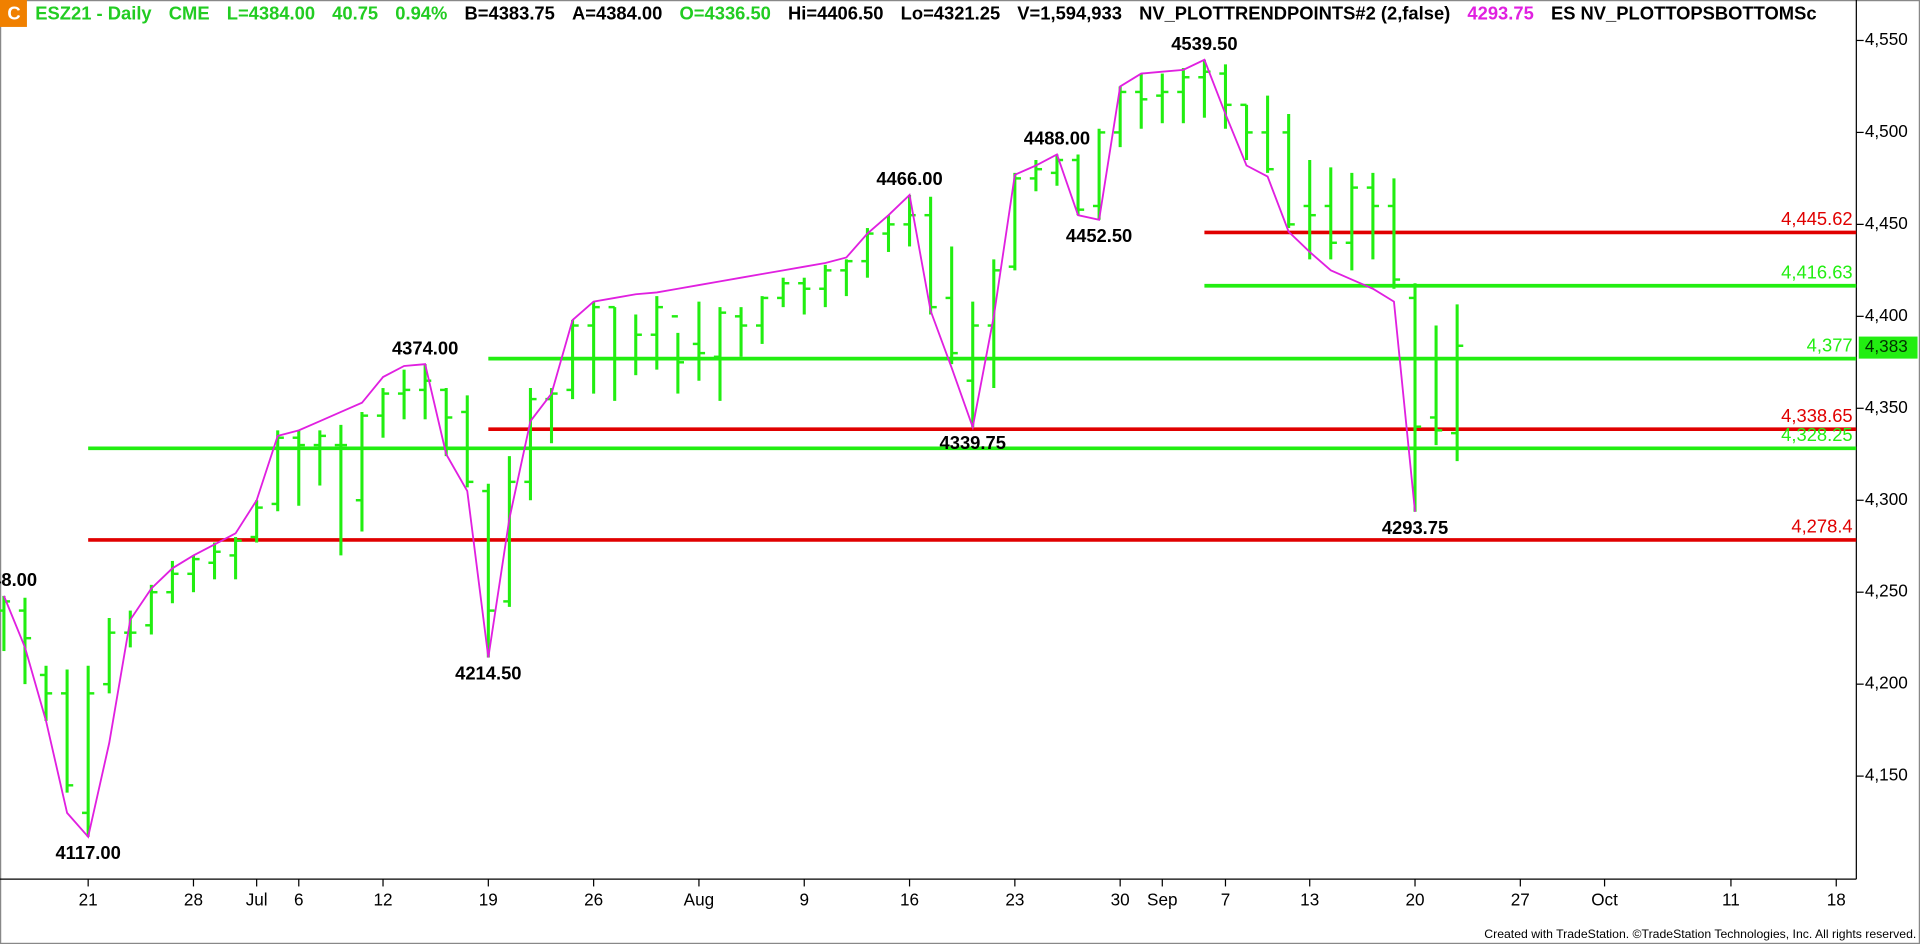 The width and height of the screenshot is (1920, 944). I want to click on header-text: Hi=4406.50, so click(835, 13).